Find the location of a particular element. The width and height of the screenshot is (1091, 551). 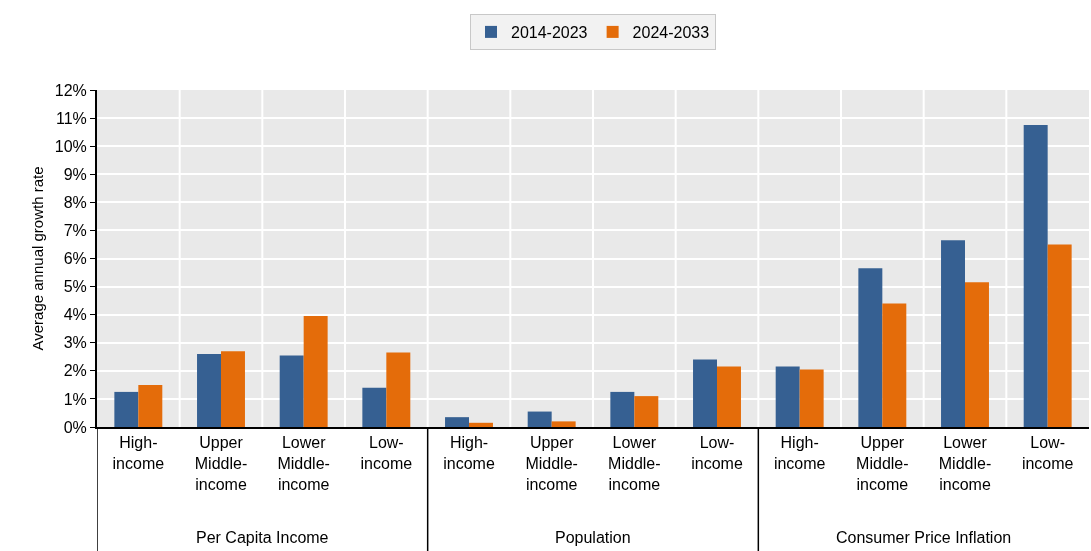

y-tick-label: 0% is located at coordinates (75, 427).